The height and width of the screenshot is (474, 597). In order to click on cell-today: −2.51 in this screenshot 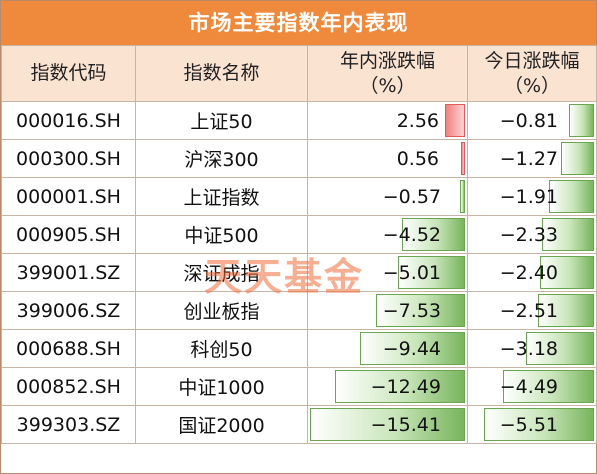, I will do `click(532, 310)`.